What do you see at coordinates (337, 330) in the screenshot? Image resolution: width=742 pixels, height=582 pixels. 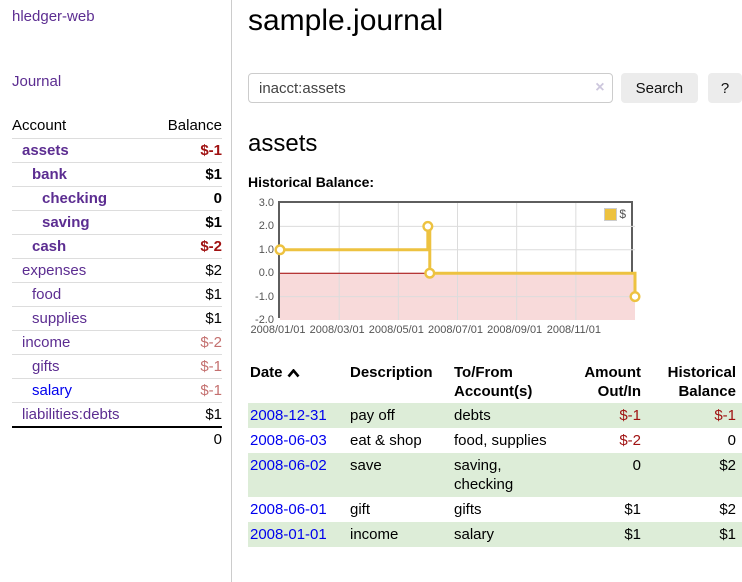 I see `x-axis-tick: 2008/03/01` at bounding box center [337, 330].